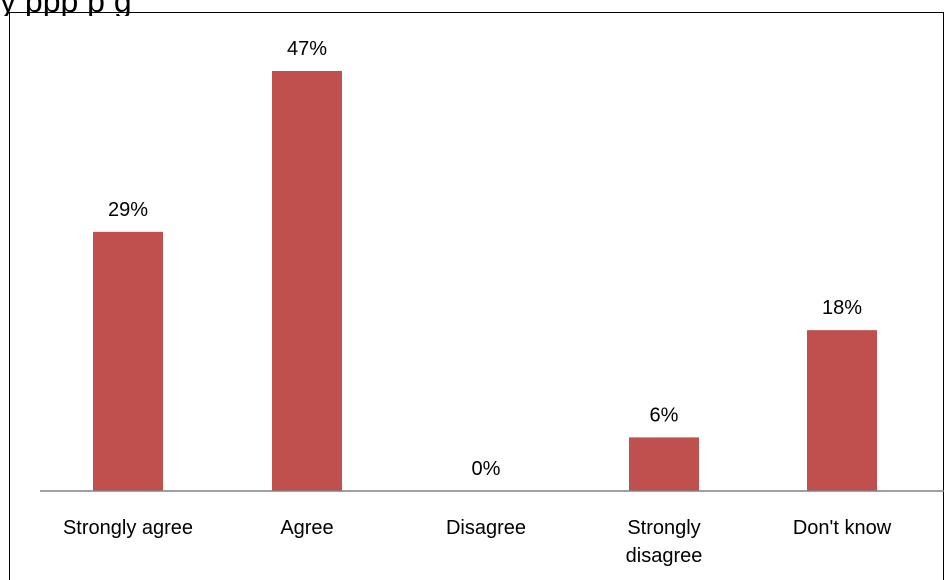  Describe the element at coordinates (664, 556) in the screenshot. I see `x-tick-label-3-line-1: disagree` at that location.